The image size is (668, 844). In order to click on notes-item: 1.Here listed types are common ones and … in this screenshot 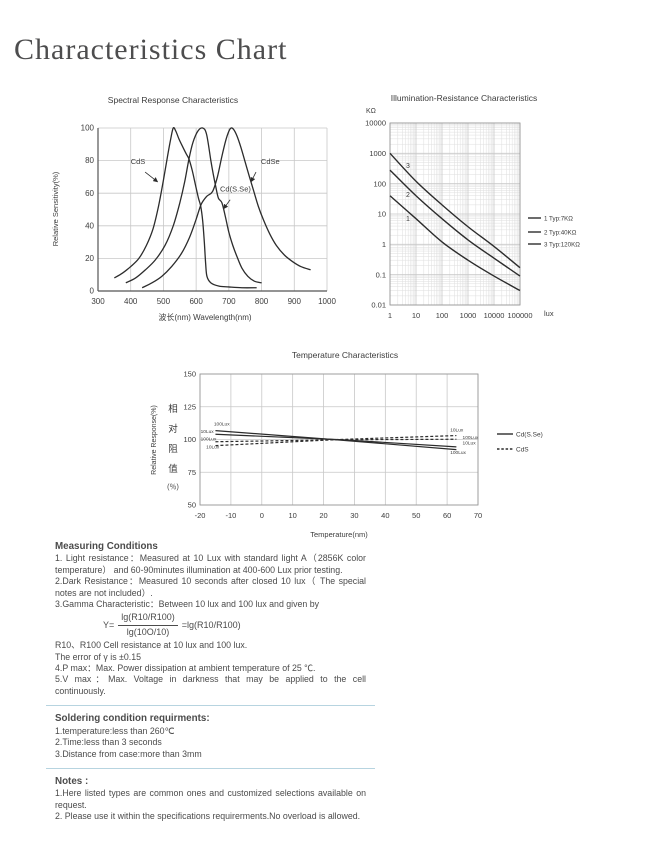, I will do `click(210, 799)`.